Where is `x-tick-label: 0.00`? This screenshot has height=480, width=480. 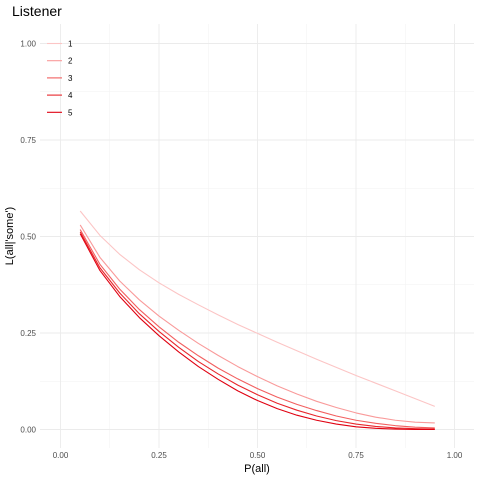
x-tick-label: 0.00 is located at coordinates (61, 455).